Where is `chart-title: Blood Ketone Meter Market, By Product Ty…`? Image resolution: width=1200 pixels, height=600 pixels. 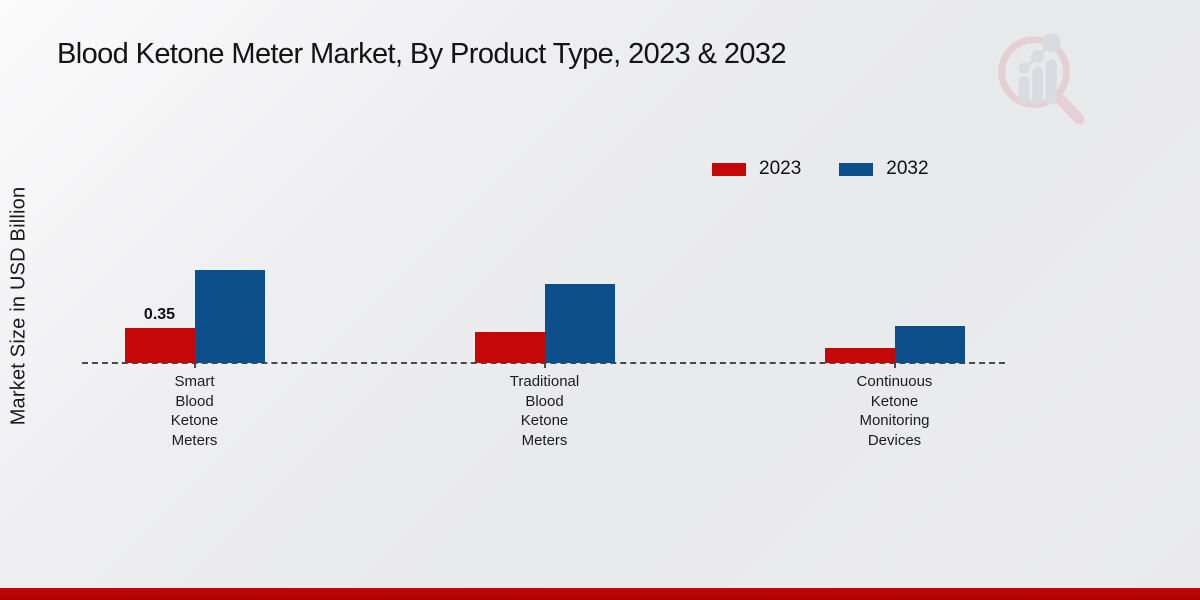 chart-title: Blood Ketone Meter Market, By Product Ty… is located at coordinates (422, 54).